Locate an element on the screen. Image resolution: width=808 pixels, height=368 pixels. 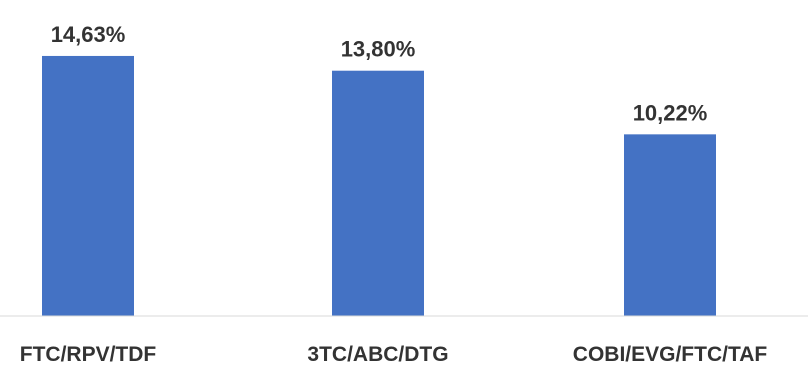
value-label-2: 13,80% is located at coordinates (378, 49).